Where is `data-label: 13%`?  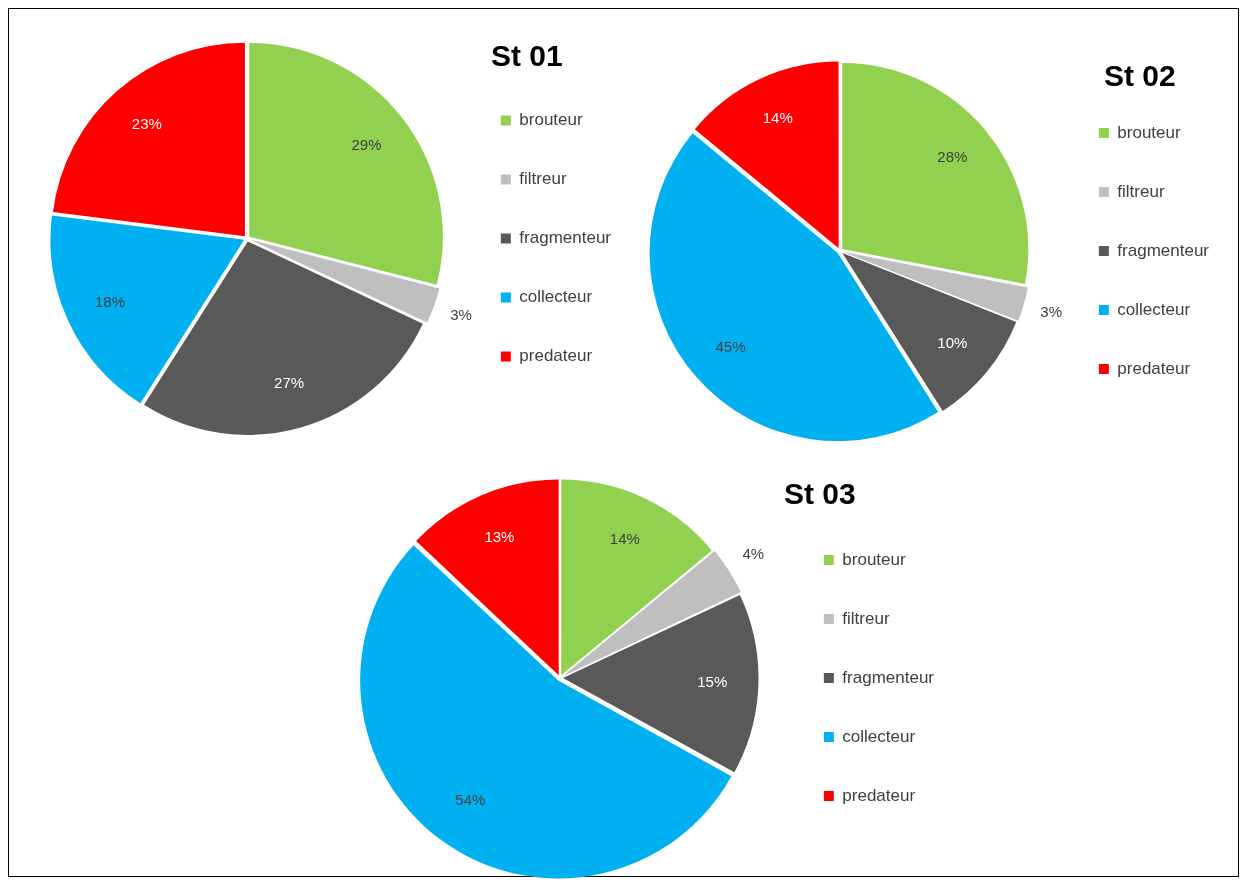
data-label: 13% is located at coordinates (499, 537).